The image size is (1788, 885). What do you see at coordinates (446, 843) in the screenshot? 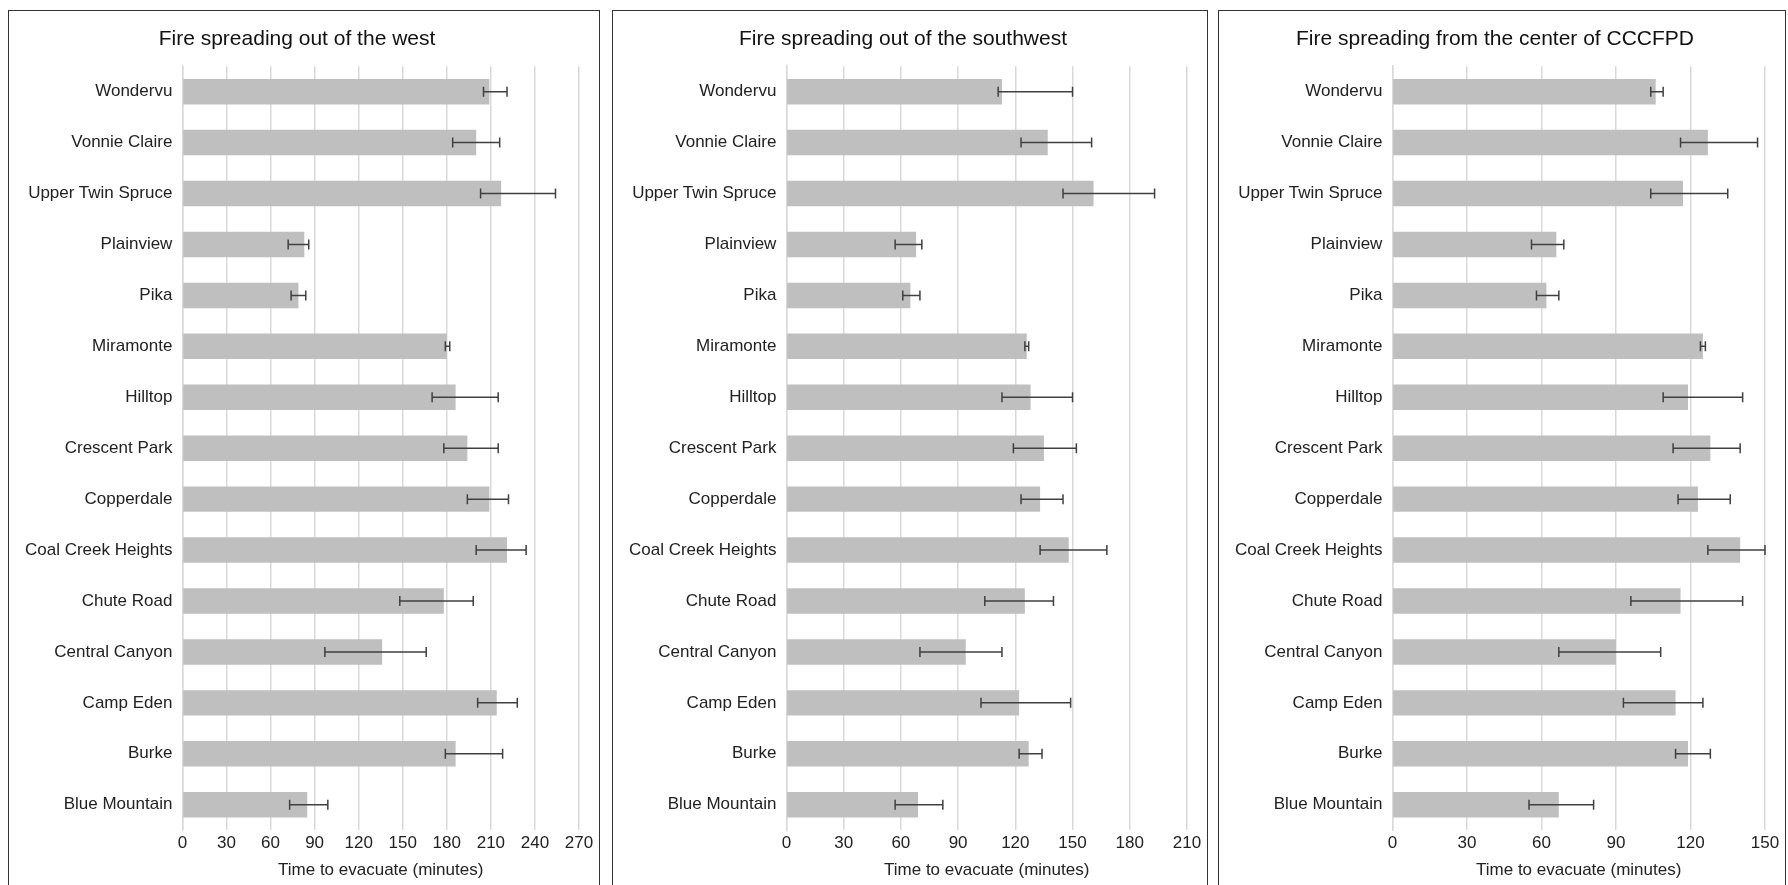
I see `x-tick-label: 180` at bounding box center [446, 843].